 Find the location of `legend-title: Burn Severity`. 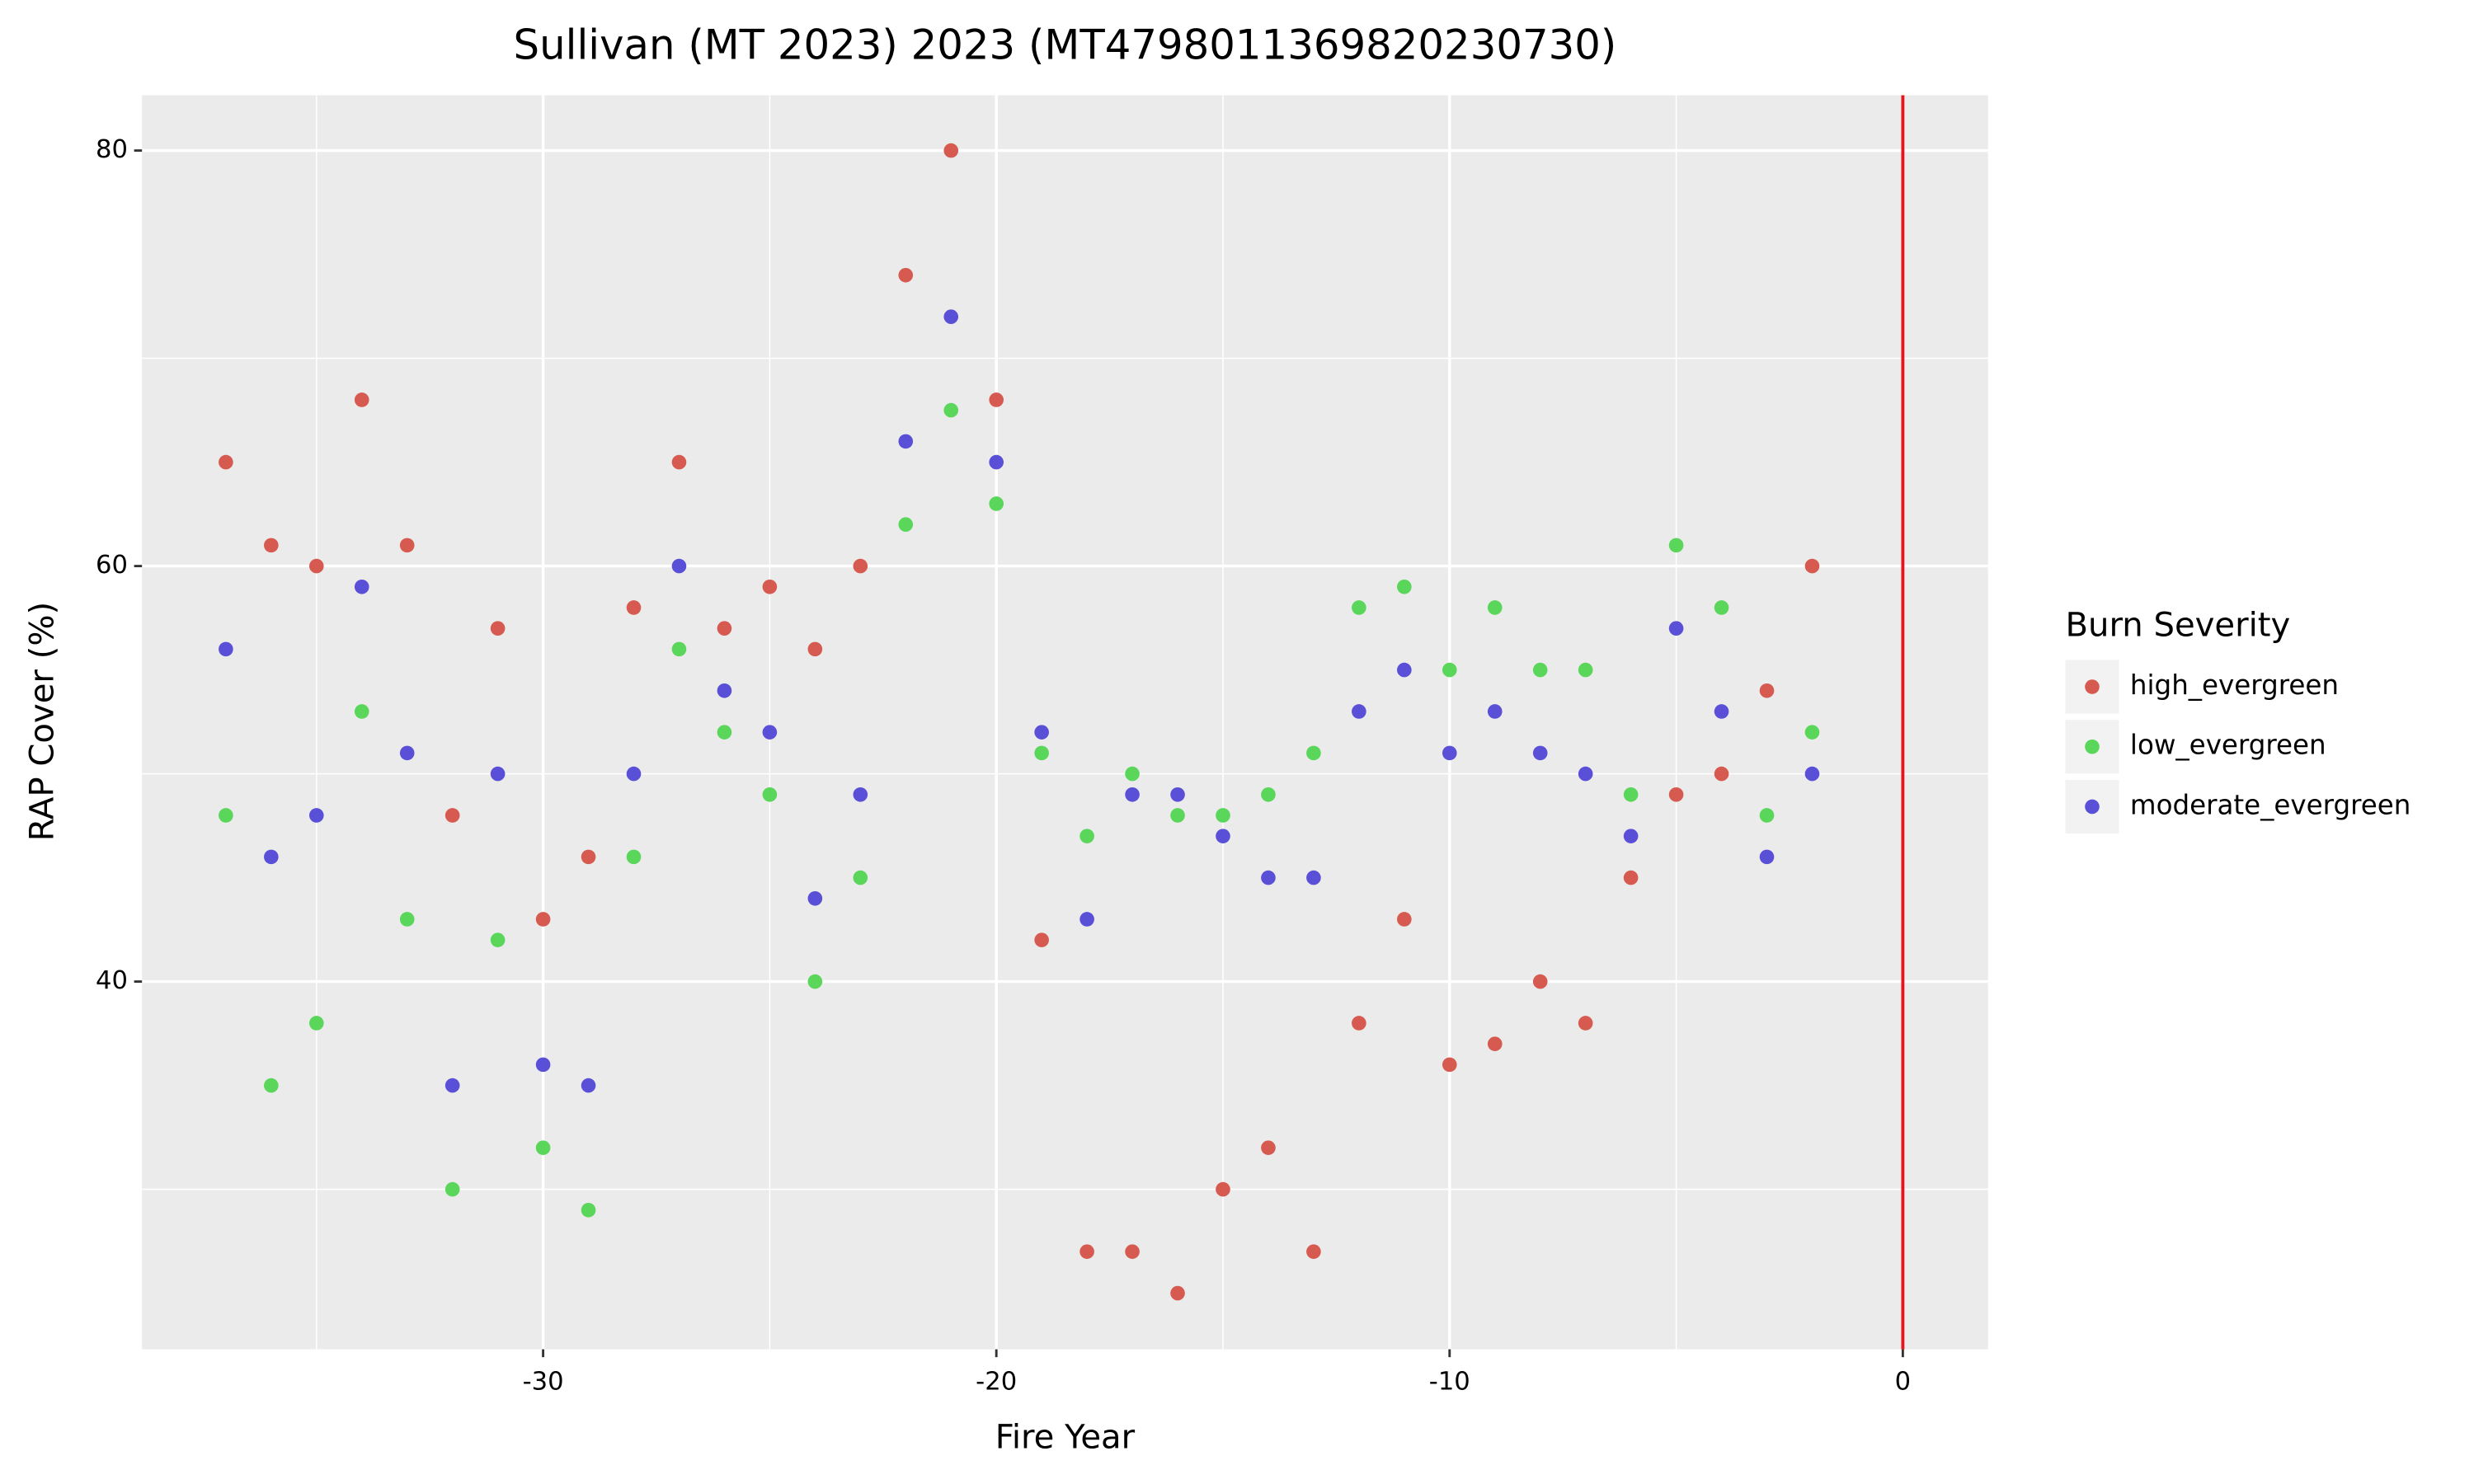

legend-title: Burn Severity is located at coordinates (2177, 625).